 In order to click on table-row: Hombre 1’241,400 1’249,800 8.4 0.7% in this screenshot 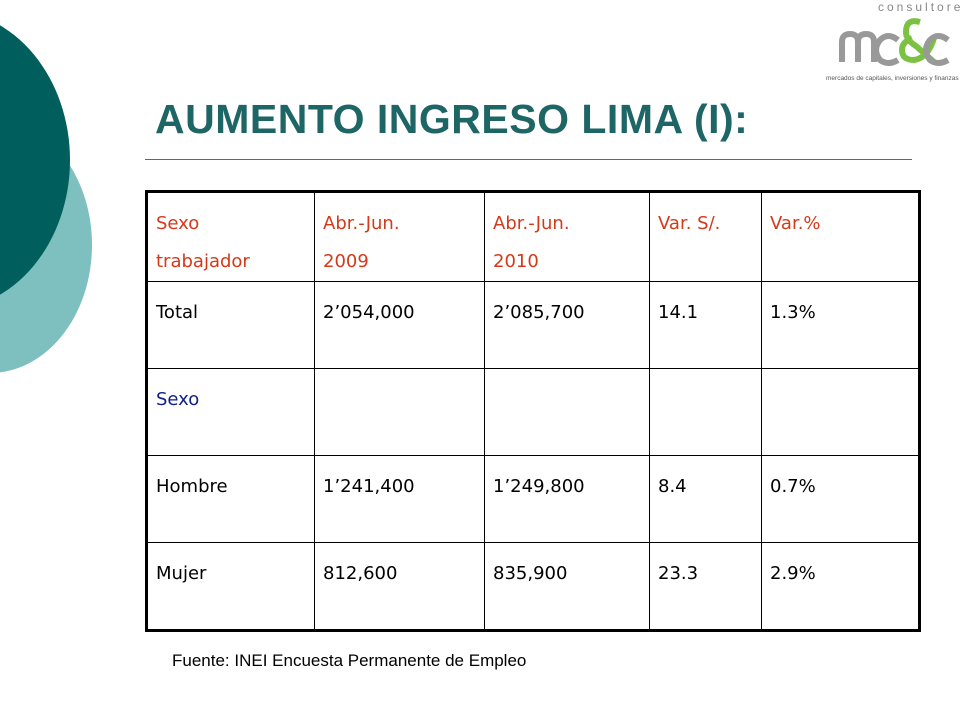, I will do `click(533, 499)`.